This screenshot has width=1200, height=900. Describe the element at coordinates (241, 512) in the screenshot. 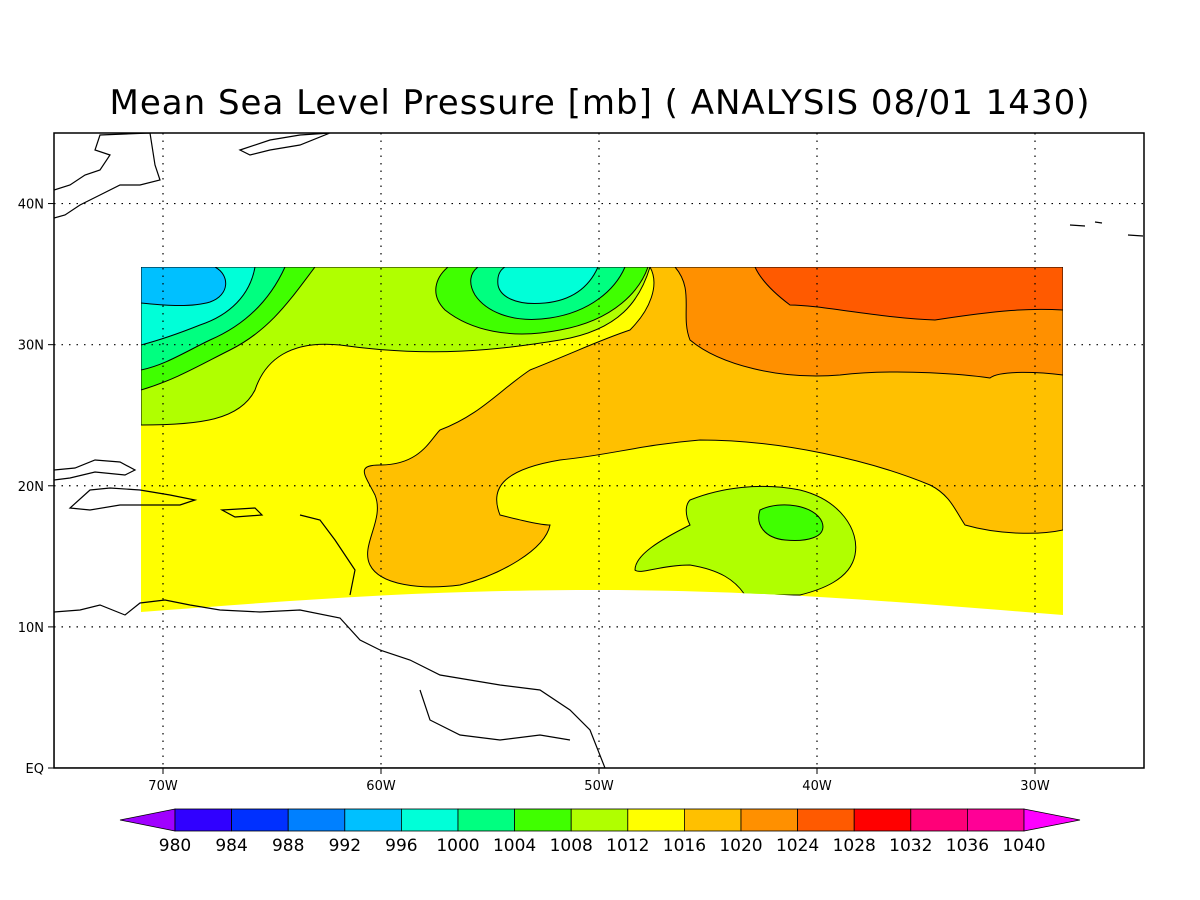

I see `coast-puerto-rico` at that location.